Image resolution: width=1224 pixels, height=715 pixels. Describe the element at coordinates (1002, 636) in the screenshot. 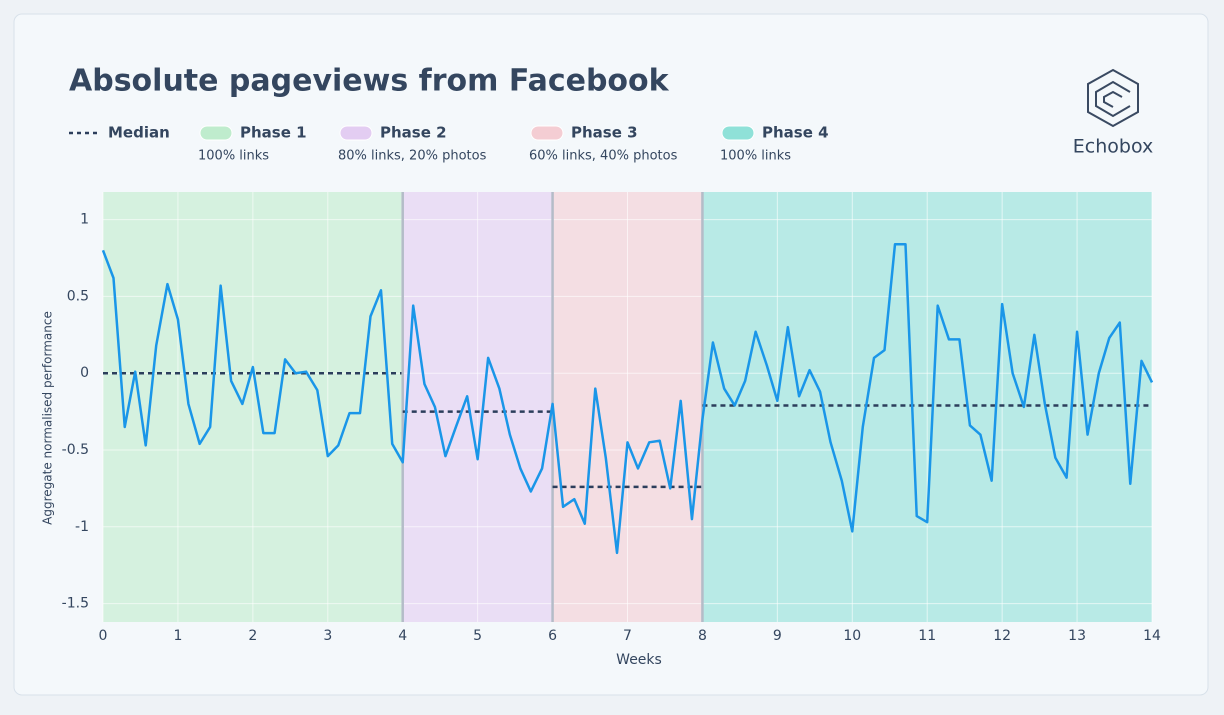

I see `x-tick-label: 12` at that location.